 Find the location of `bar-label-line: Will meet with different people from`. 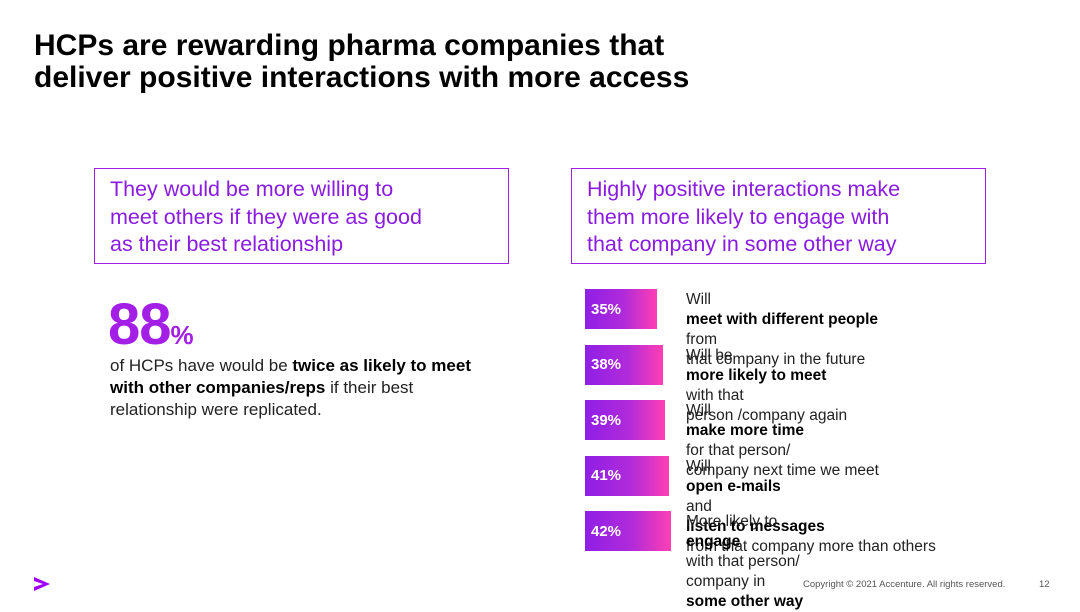

bar-label-line: Will meet with different people from is located at coordinates (856, 320).